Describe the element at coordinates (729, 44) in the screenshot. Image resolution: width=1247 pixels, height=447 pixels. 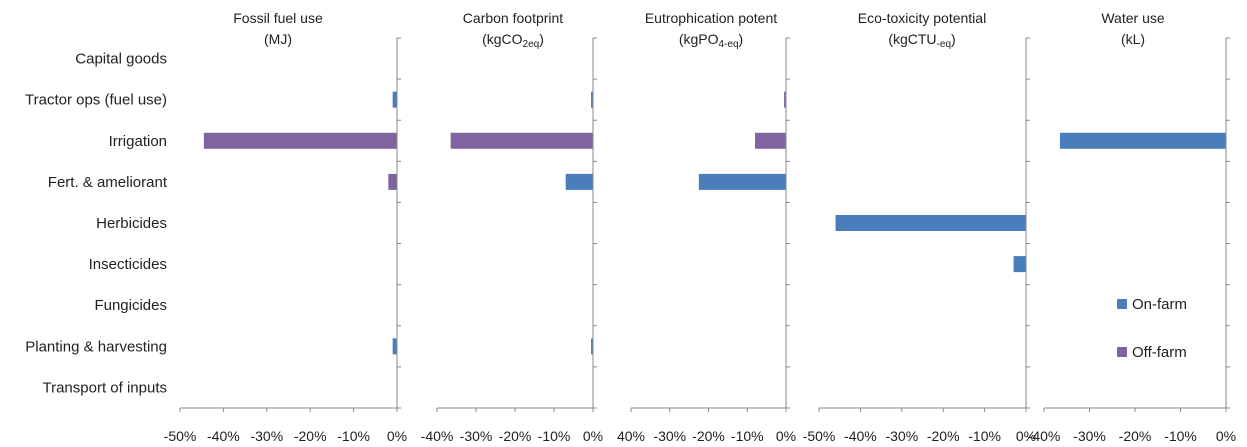
I see `unit-subscript: 4-eq` at that location.